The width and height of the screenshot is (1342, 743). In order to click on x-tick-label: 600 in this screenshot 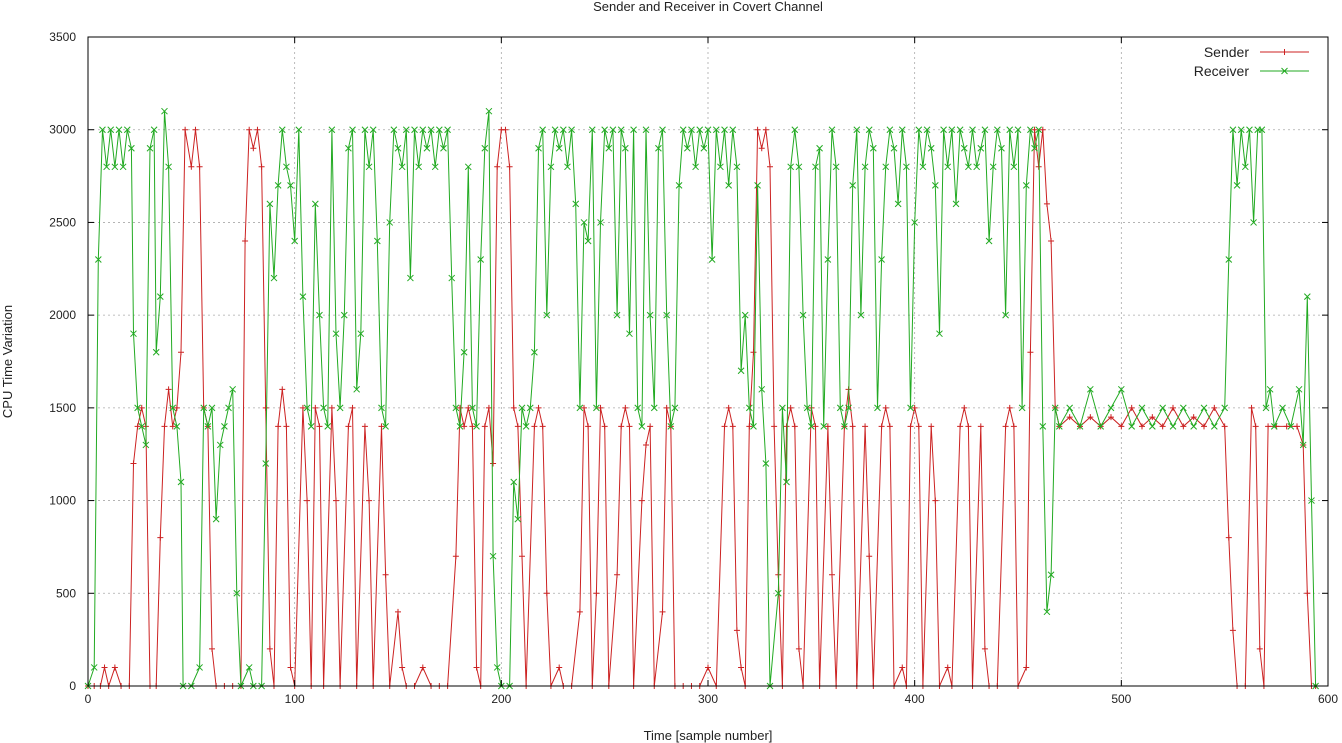, I will do `click(1328, 699)`.